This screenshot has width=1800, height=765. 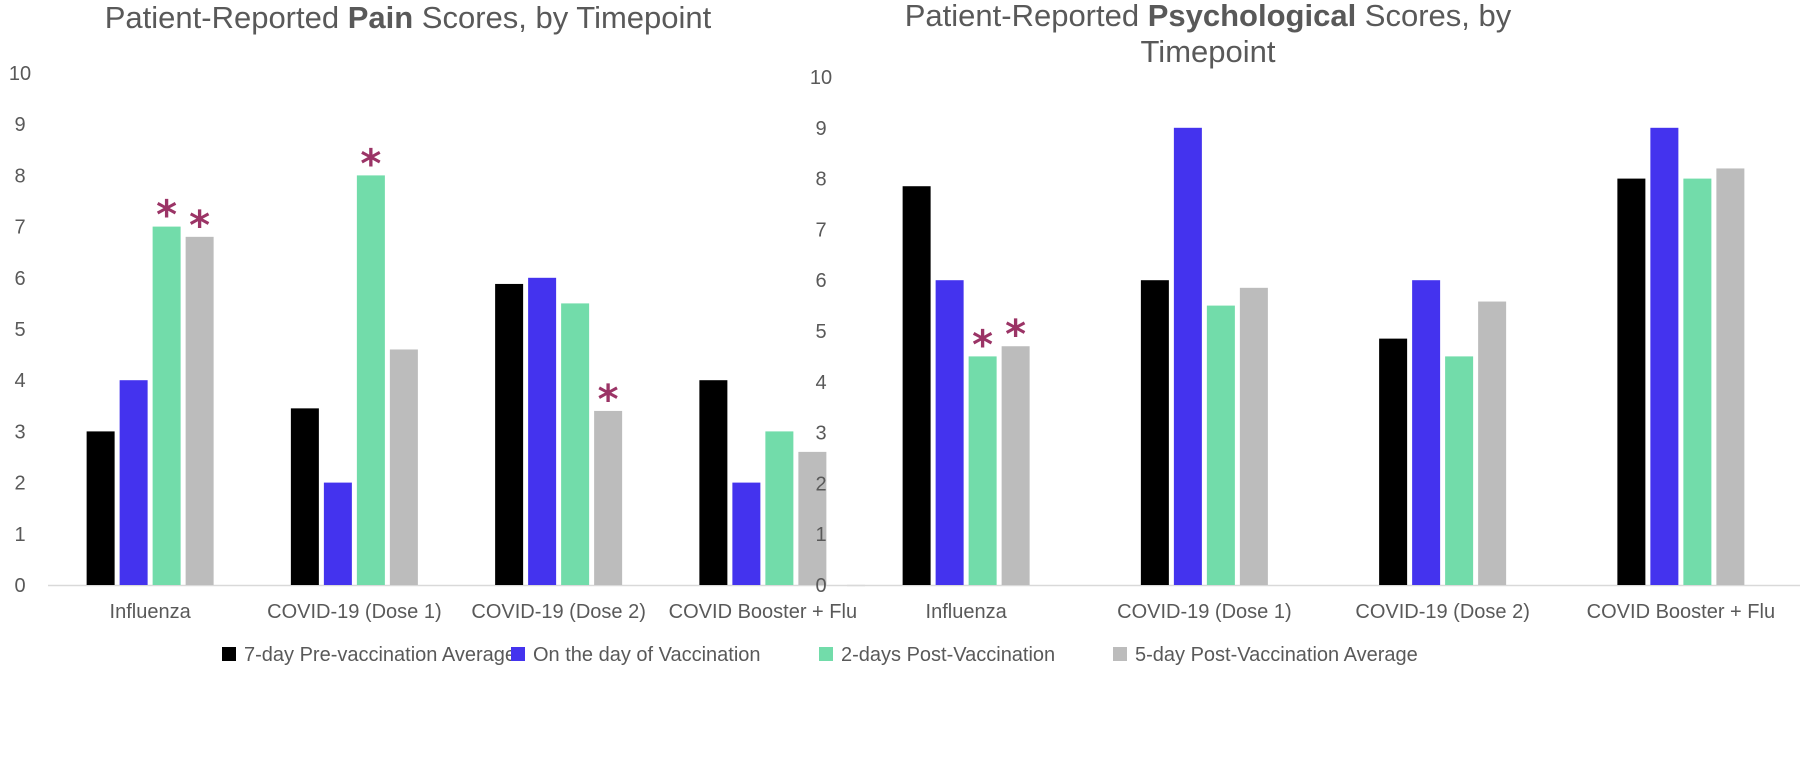 I want to click on chart-title-part: Timepoint, so click(x=1208, y=51).